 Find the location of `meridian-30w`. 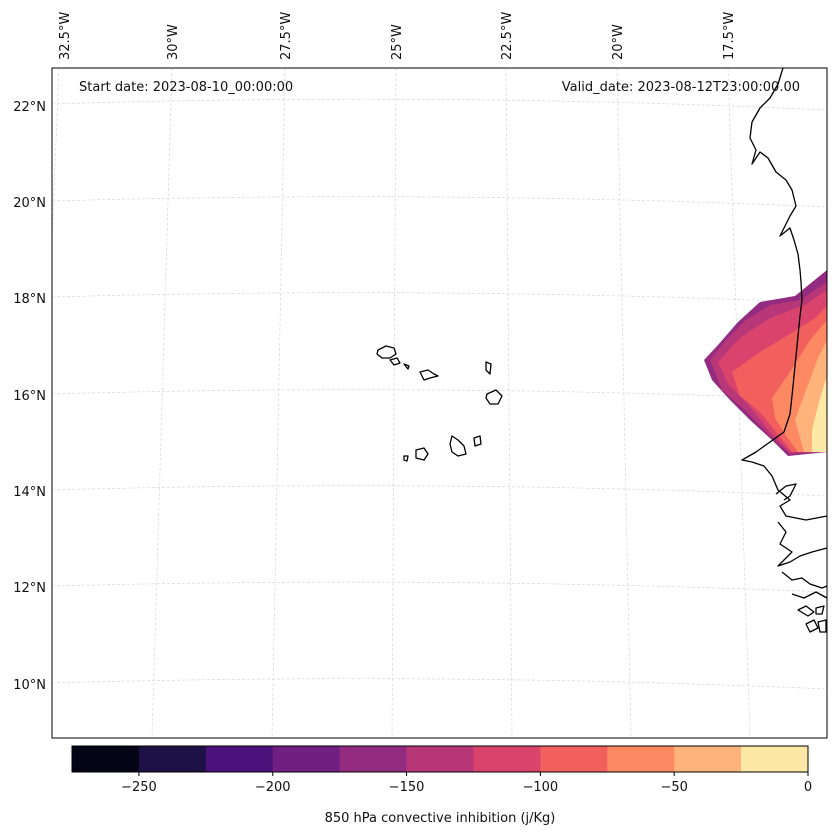

meridian-30w is located at coordinates (162, 403).